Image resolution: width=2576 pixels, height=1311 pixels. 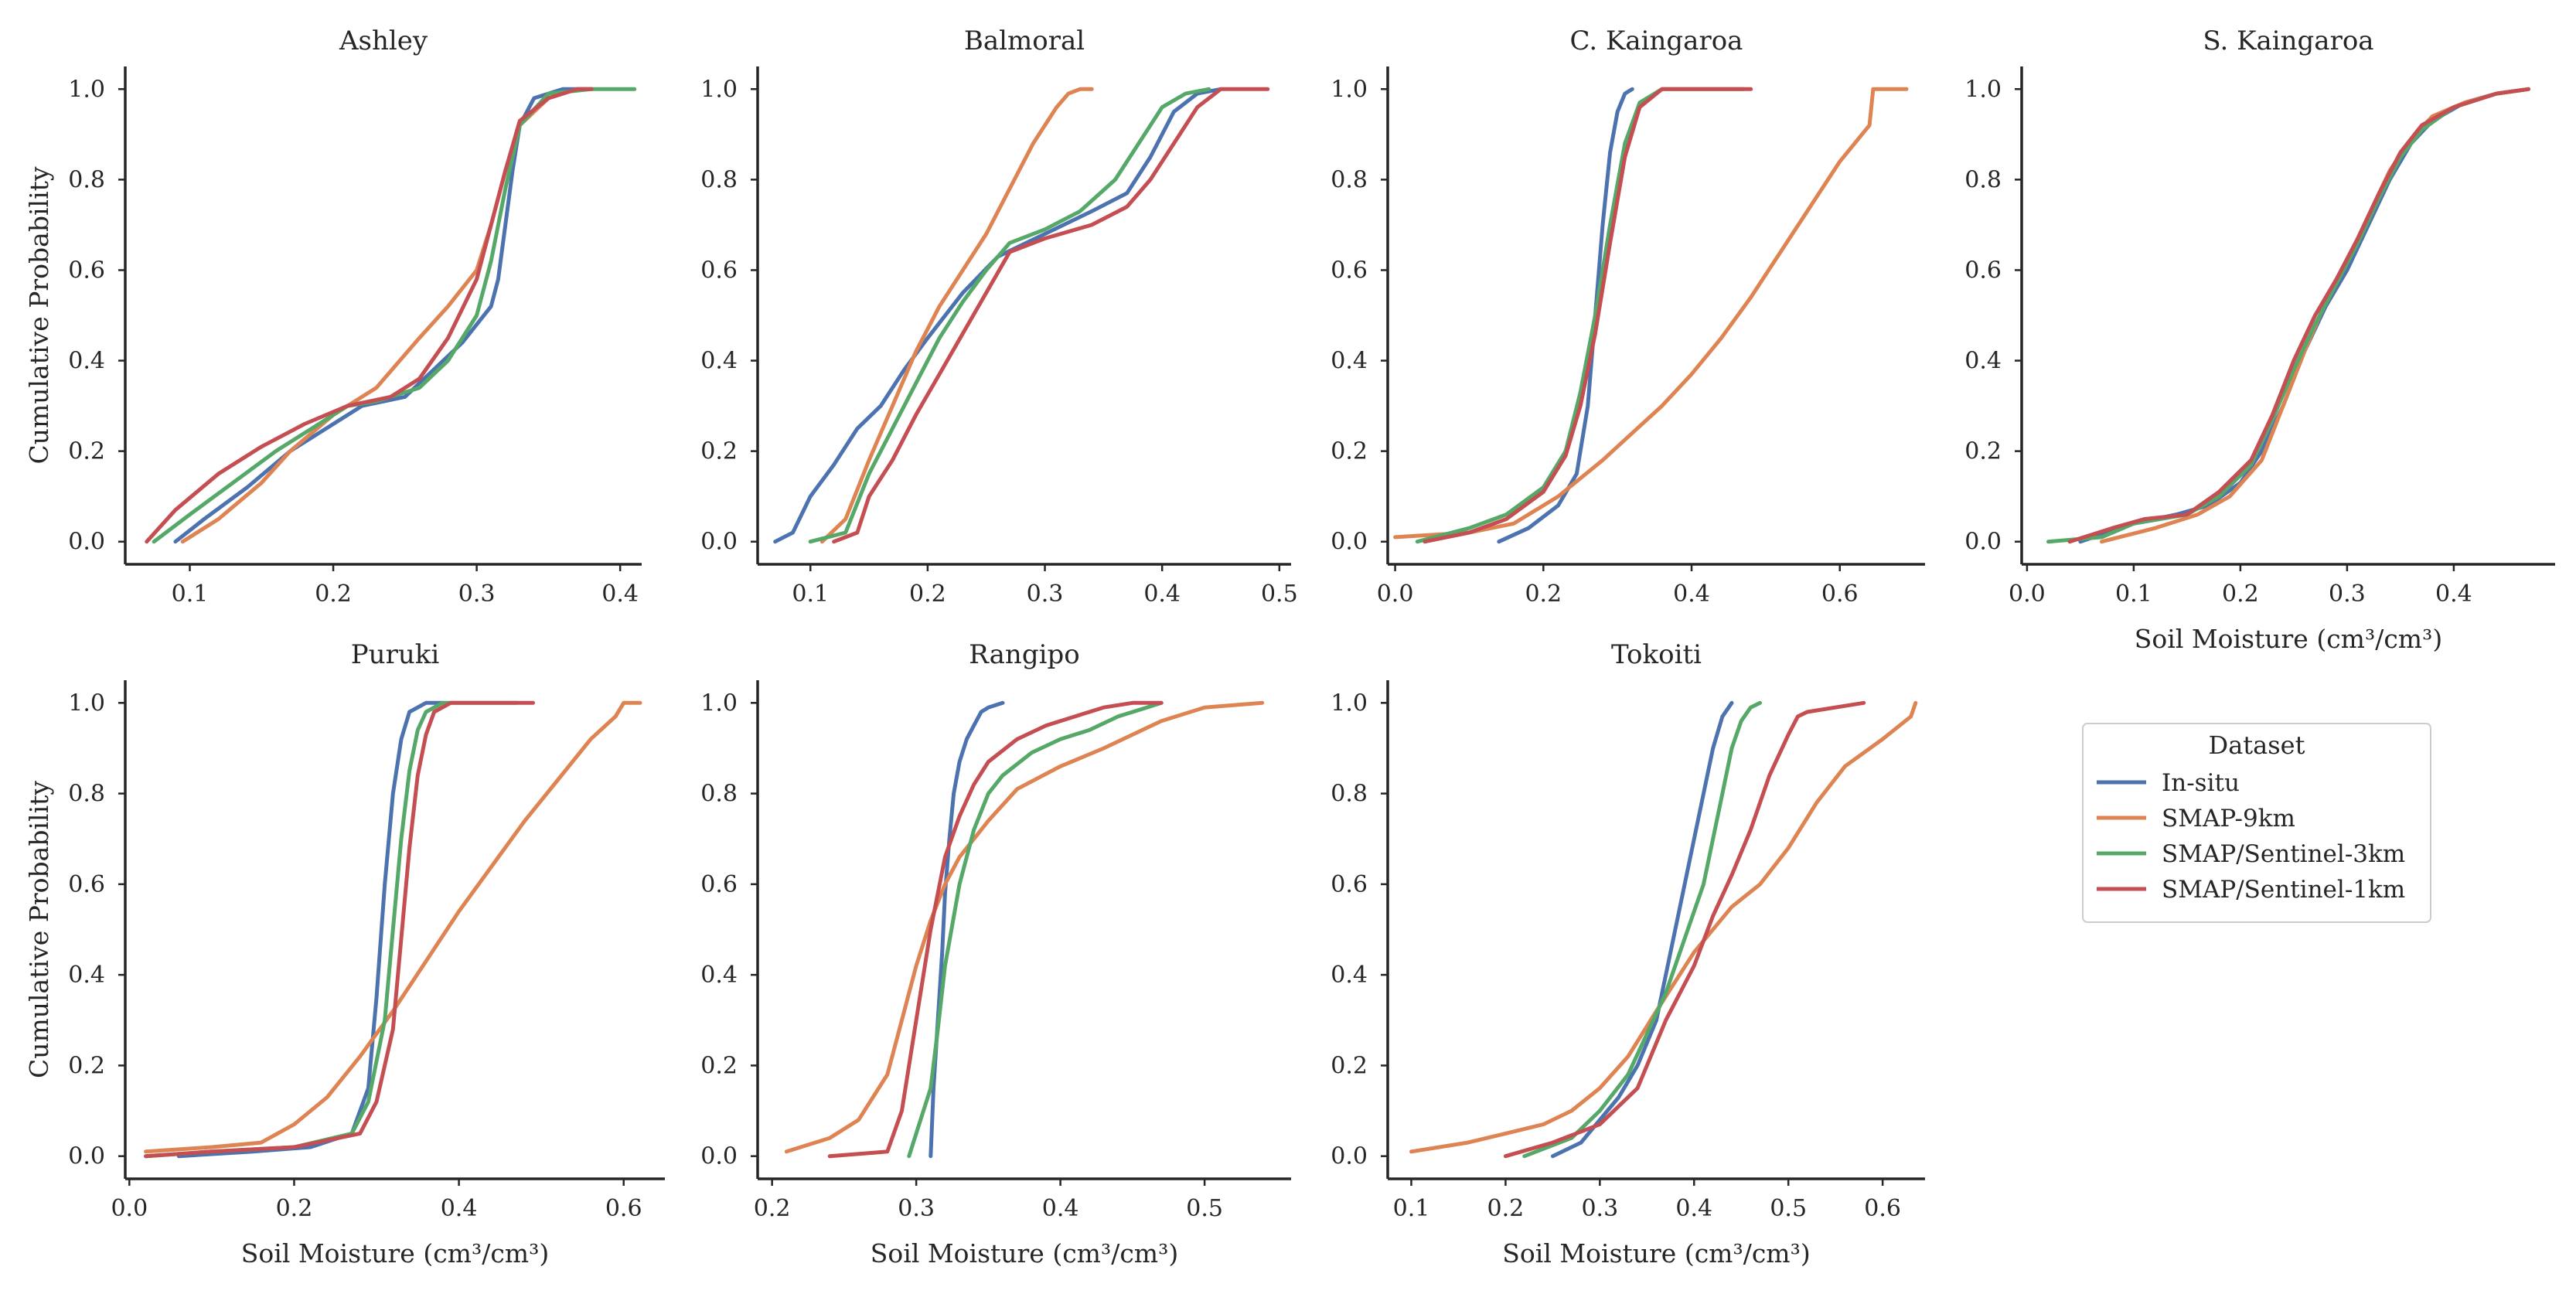 I want to click on legend-title: Dataset, so click(x=2257, y=745).